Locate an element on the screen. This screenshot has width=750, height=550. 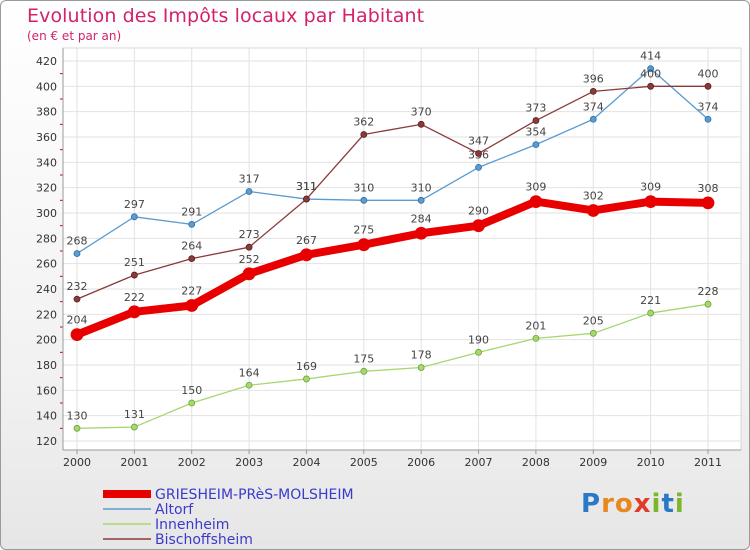
y-tick-label: 280 is located at coordinates (46, 238).